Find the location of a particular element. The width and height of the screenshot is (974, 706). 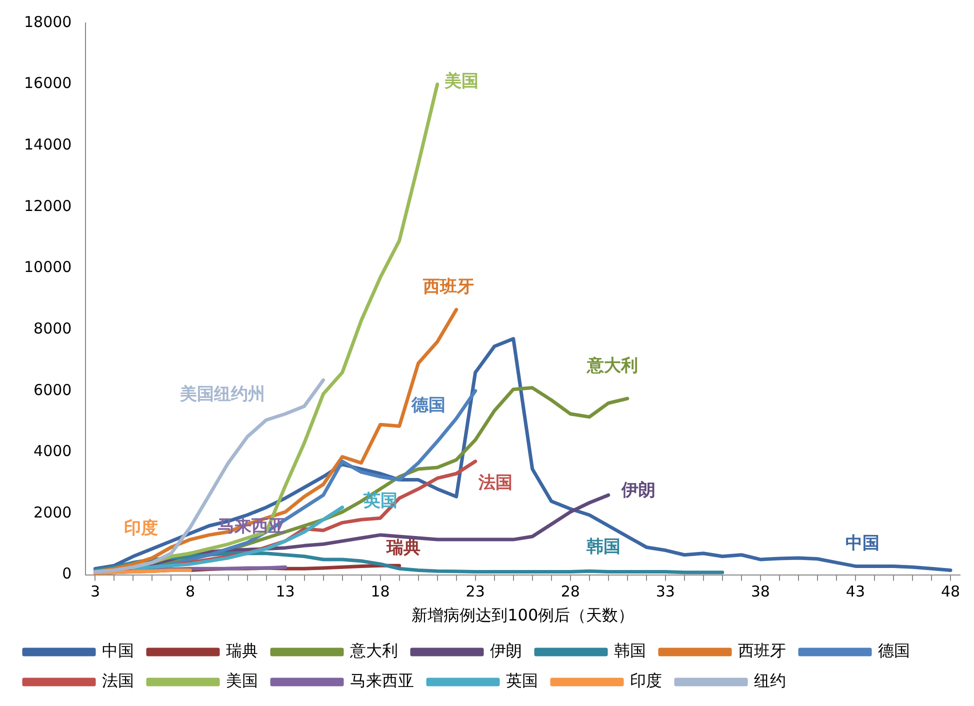

legend-label: 纽约 is located at coordinates (770, 680).